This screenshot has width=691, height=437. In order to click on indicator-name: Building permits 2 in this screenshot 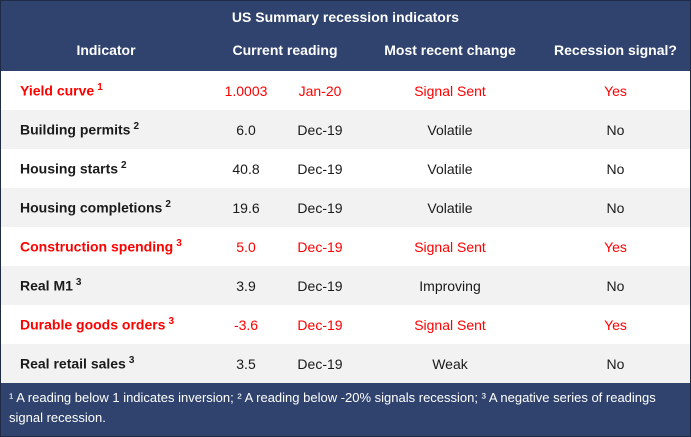, I will do `click(80, 129)`.